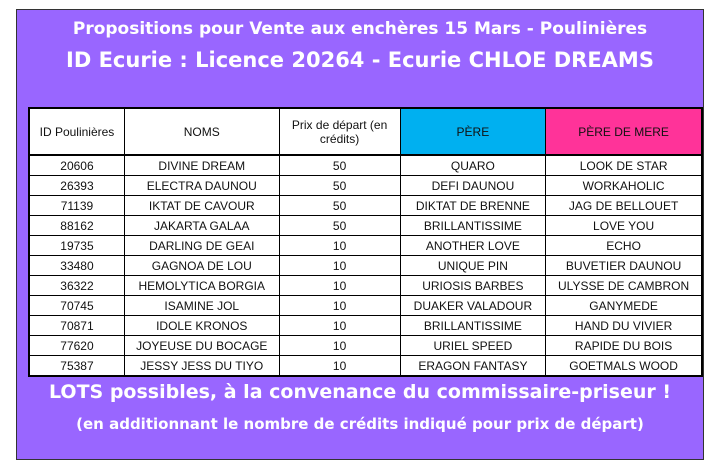 The height and width of the screenshot is (472, 723). I want to click on cell-dam-sire: ECHO, so click(624, 245).